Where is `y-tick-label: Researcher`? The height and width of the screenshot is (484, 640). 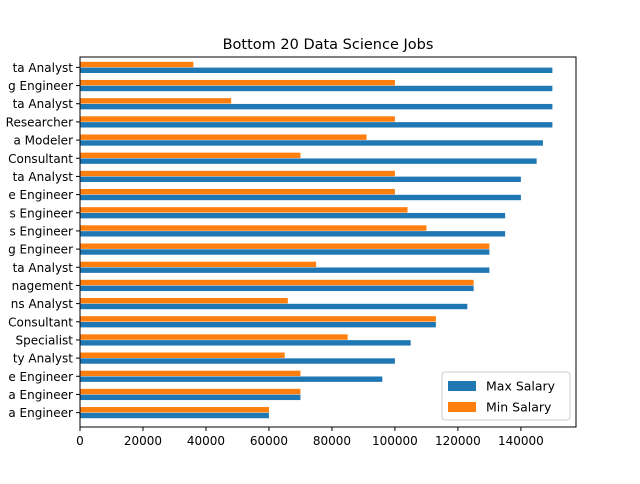 y-tick-label: Researcher is located at coordinates (39, 122).